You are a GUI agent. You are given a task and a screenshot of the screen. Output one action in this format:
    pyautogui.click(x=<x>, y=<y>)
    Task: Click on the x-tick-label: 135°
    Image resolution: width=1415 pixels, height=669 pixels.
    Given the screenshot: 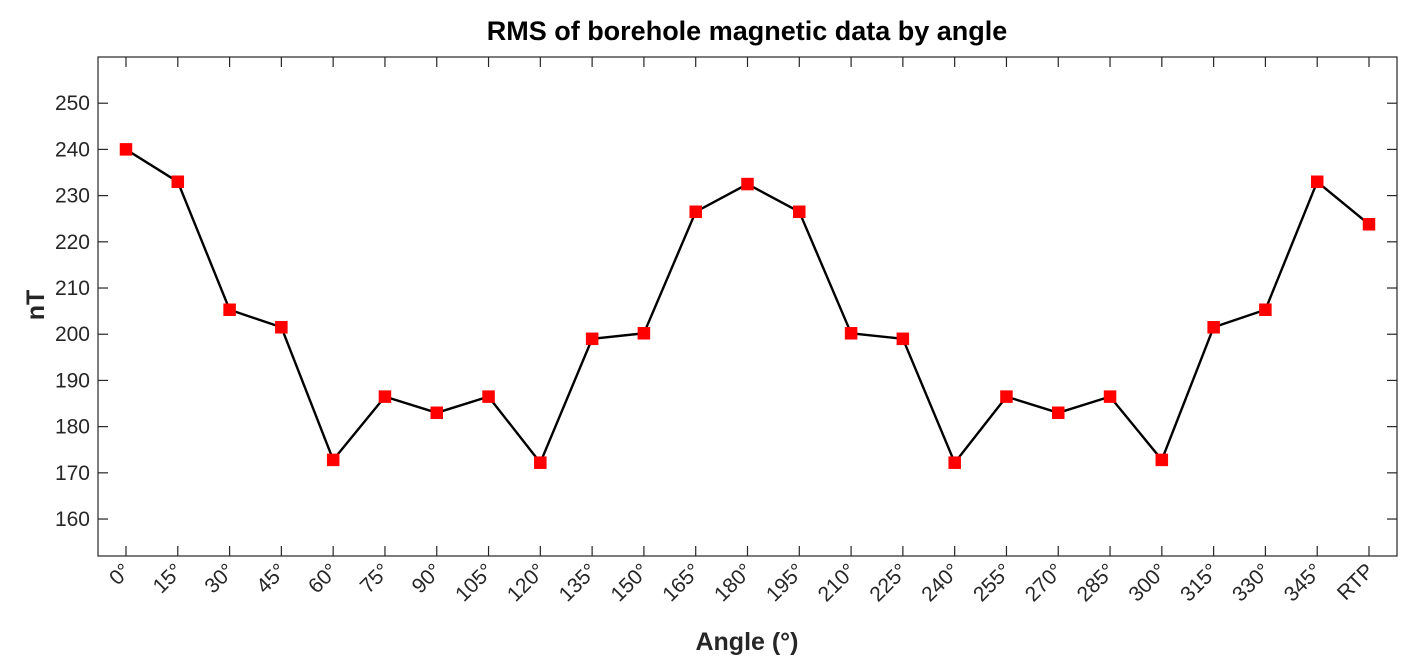 What is the action you would take?
    pyautogui.click(x=578, y=582)
    